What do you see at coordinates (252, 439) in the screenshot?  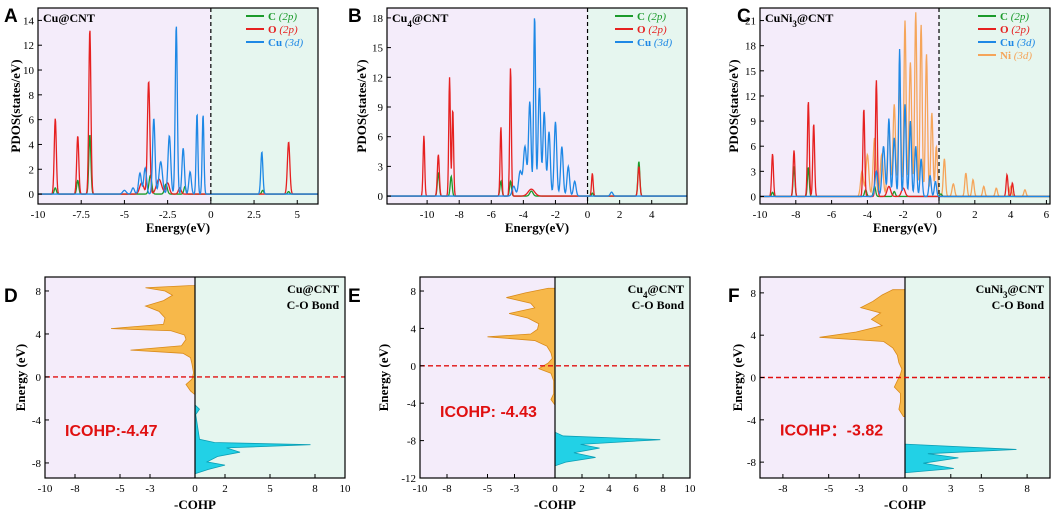 I see `bonding-area` at bounding box center [252, 439].